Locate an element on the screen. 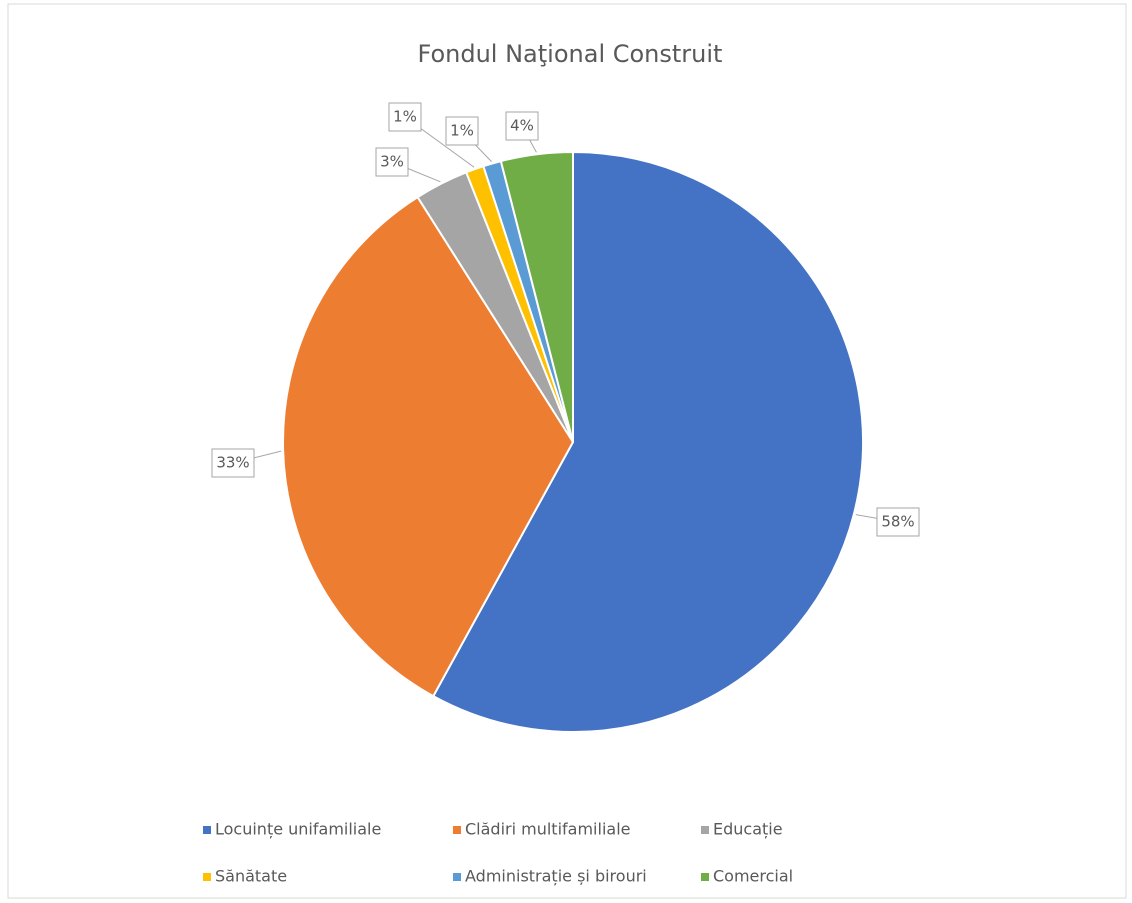  data-label: 4% is located at coordinates (522, 126).